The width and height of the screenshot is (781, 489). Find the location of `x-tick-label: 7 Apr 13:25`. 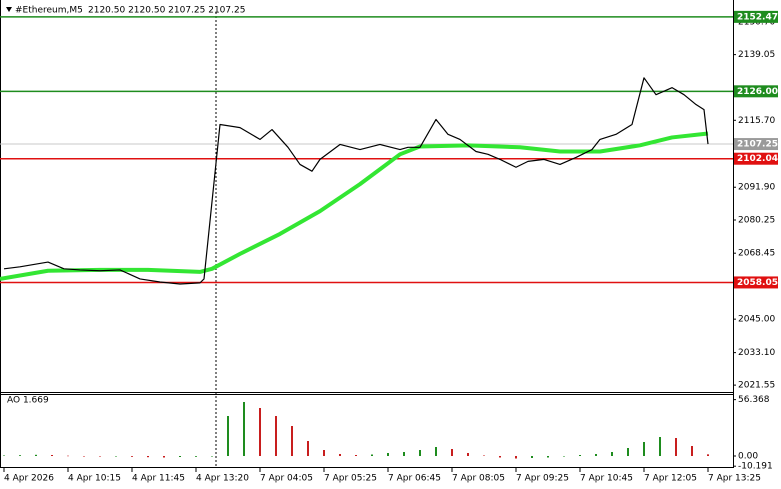

x-tick-label: 7 Apr 13:25 is located at coordinates (734, 479).